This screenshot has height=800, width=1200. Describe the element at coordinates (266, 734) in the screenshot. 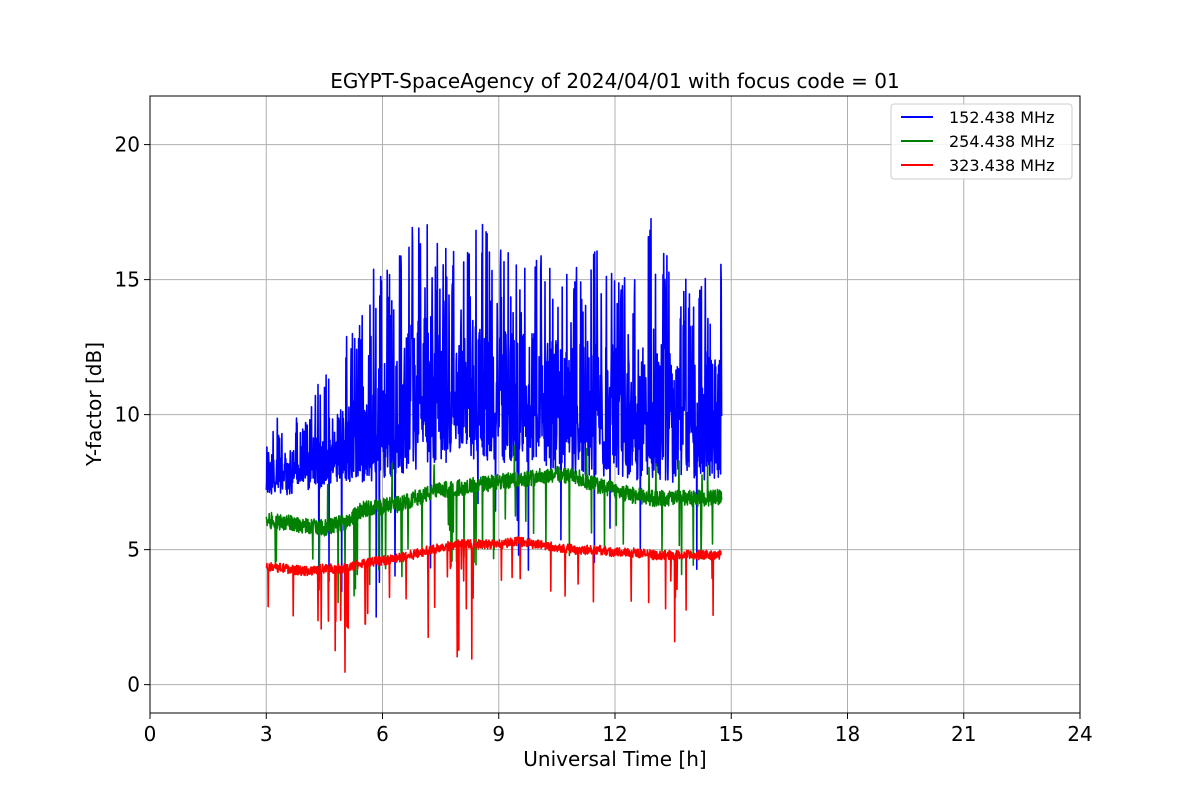

I see `x-tick-label: 3` at that location.